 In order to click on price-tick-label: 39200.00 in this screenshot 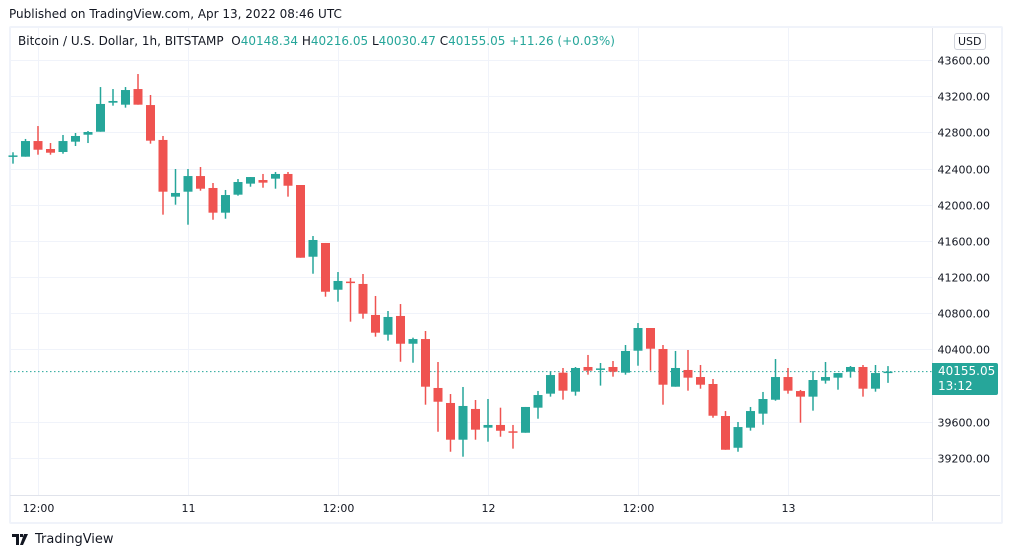, I will do `click(964, 459)`.